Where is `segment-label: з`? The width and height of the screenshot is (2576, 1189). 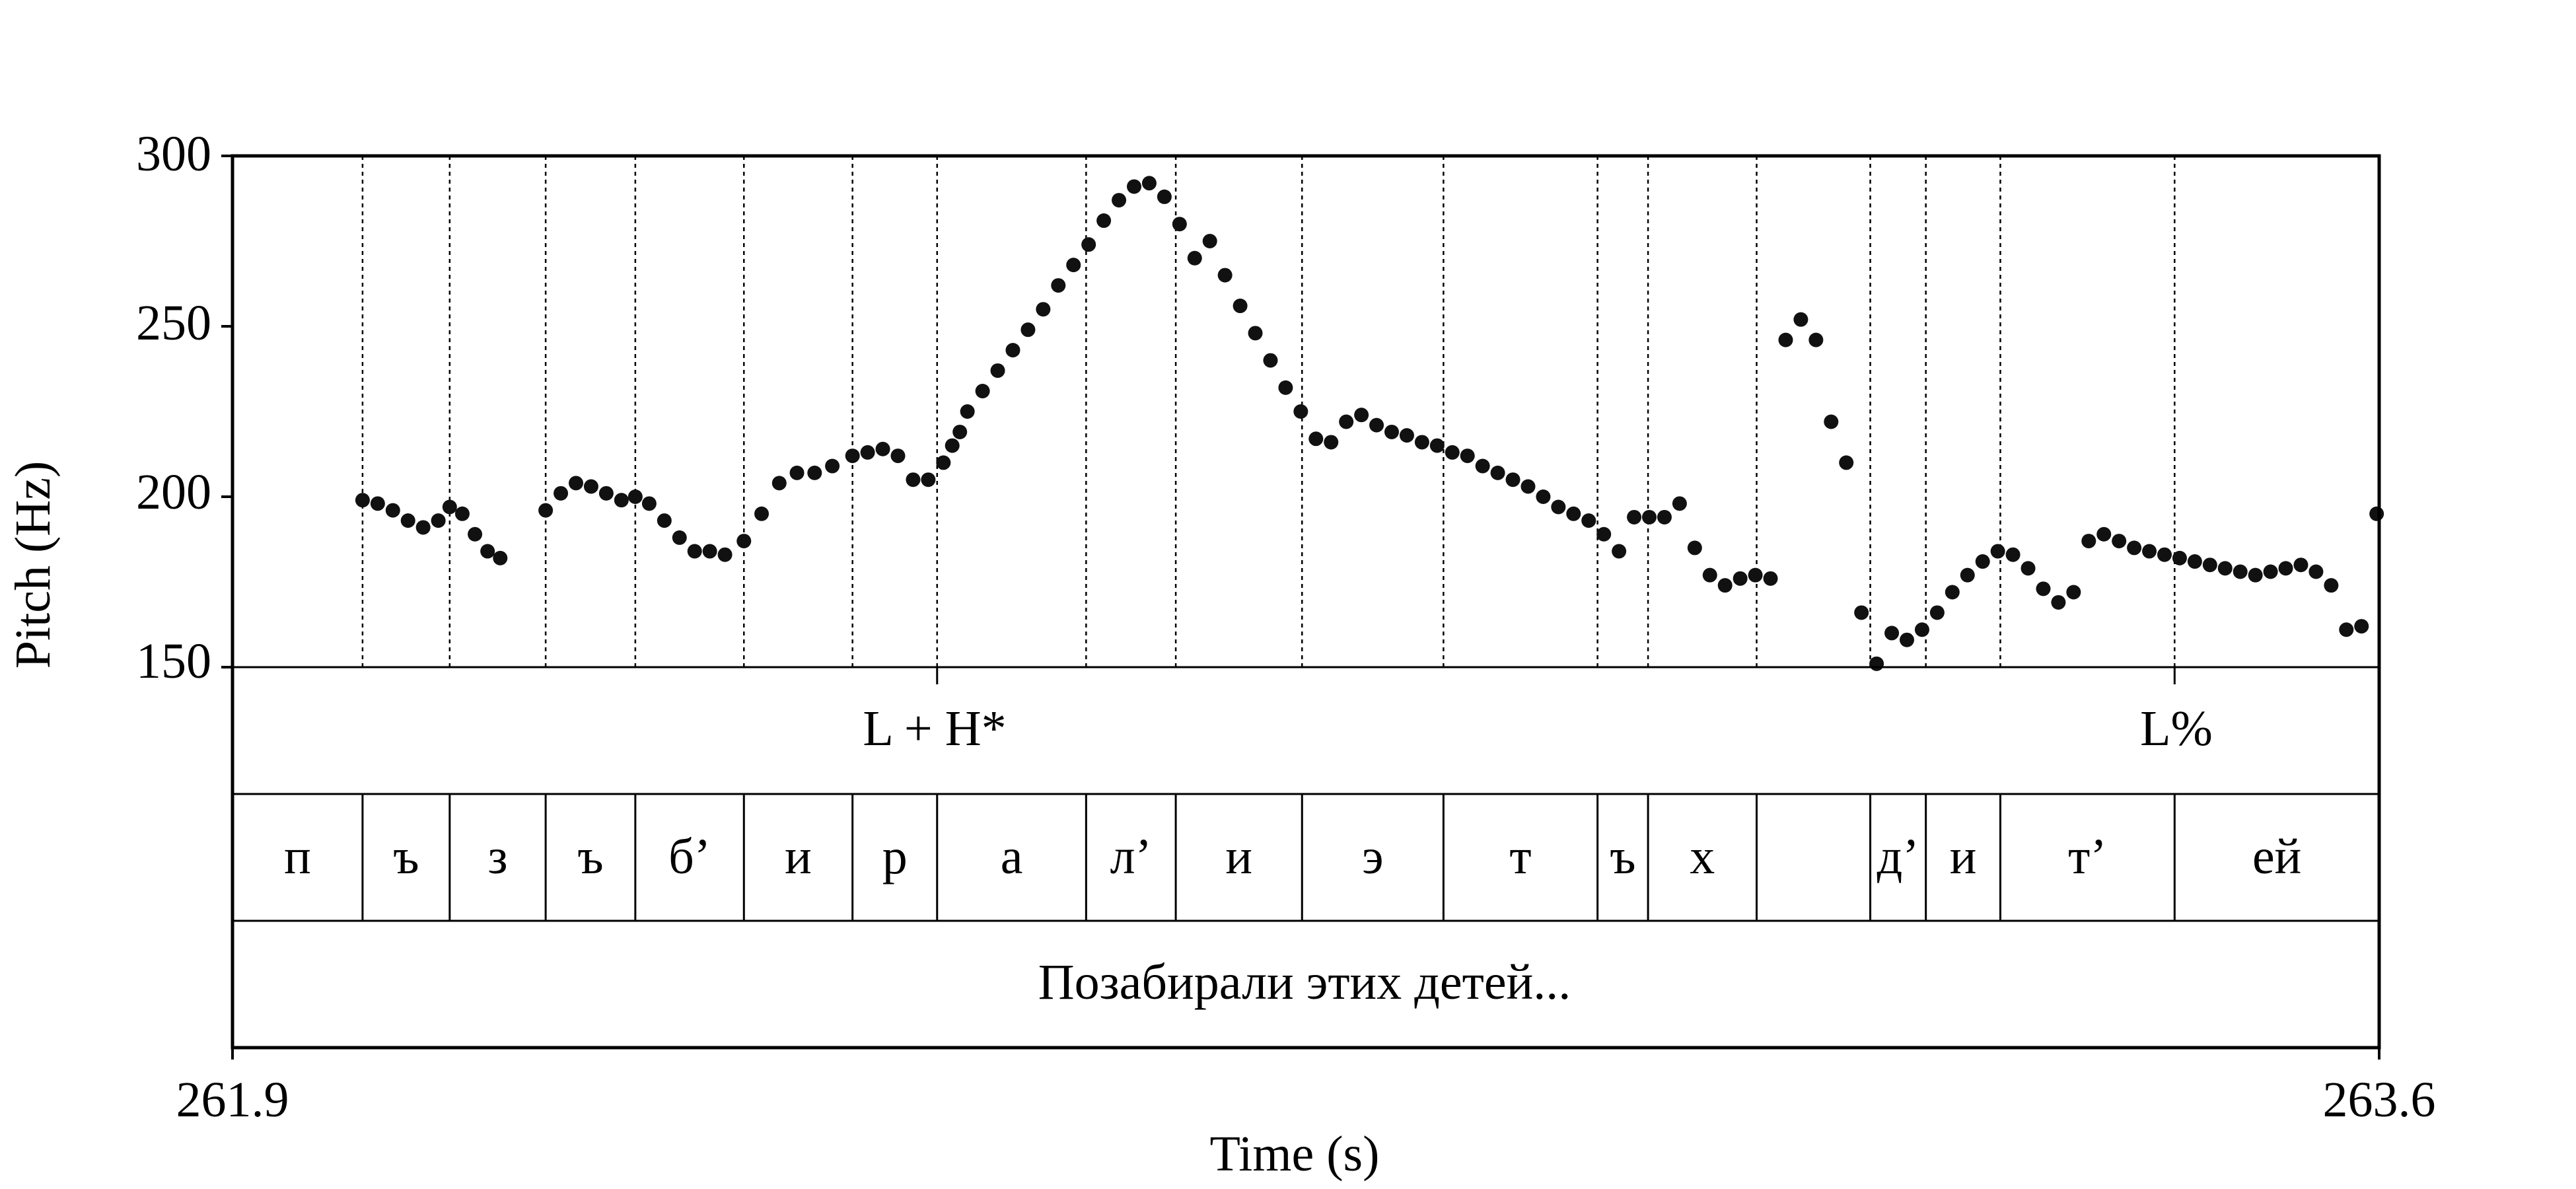
segment-label: з is located at coordinates (497, 856).